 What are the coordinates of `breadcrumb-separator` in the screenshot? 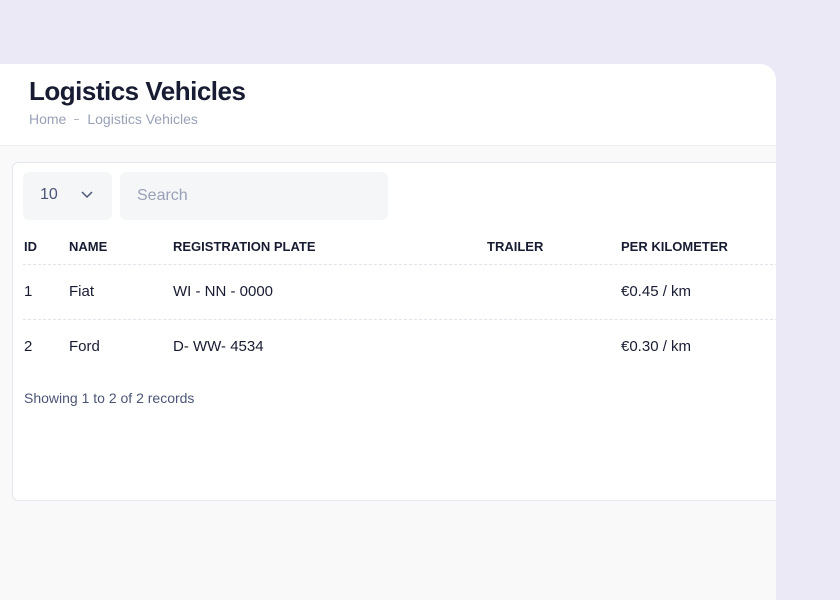 It's located at (77, 119).